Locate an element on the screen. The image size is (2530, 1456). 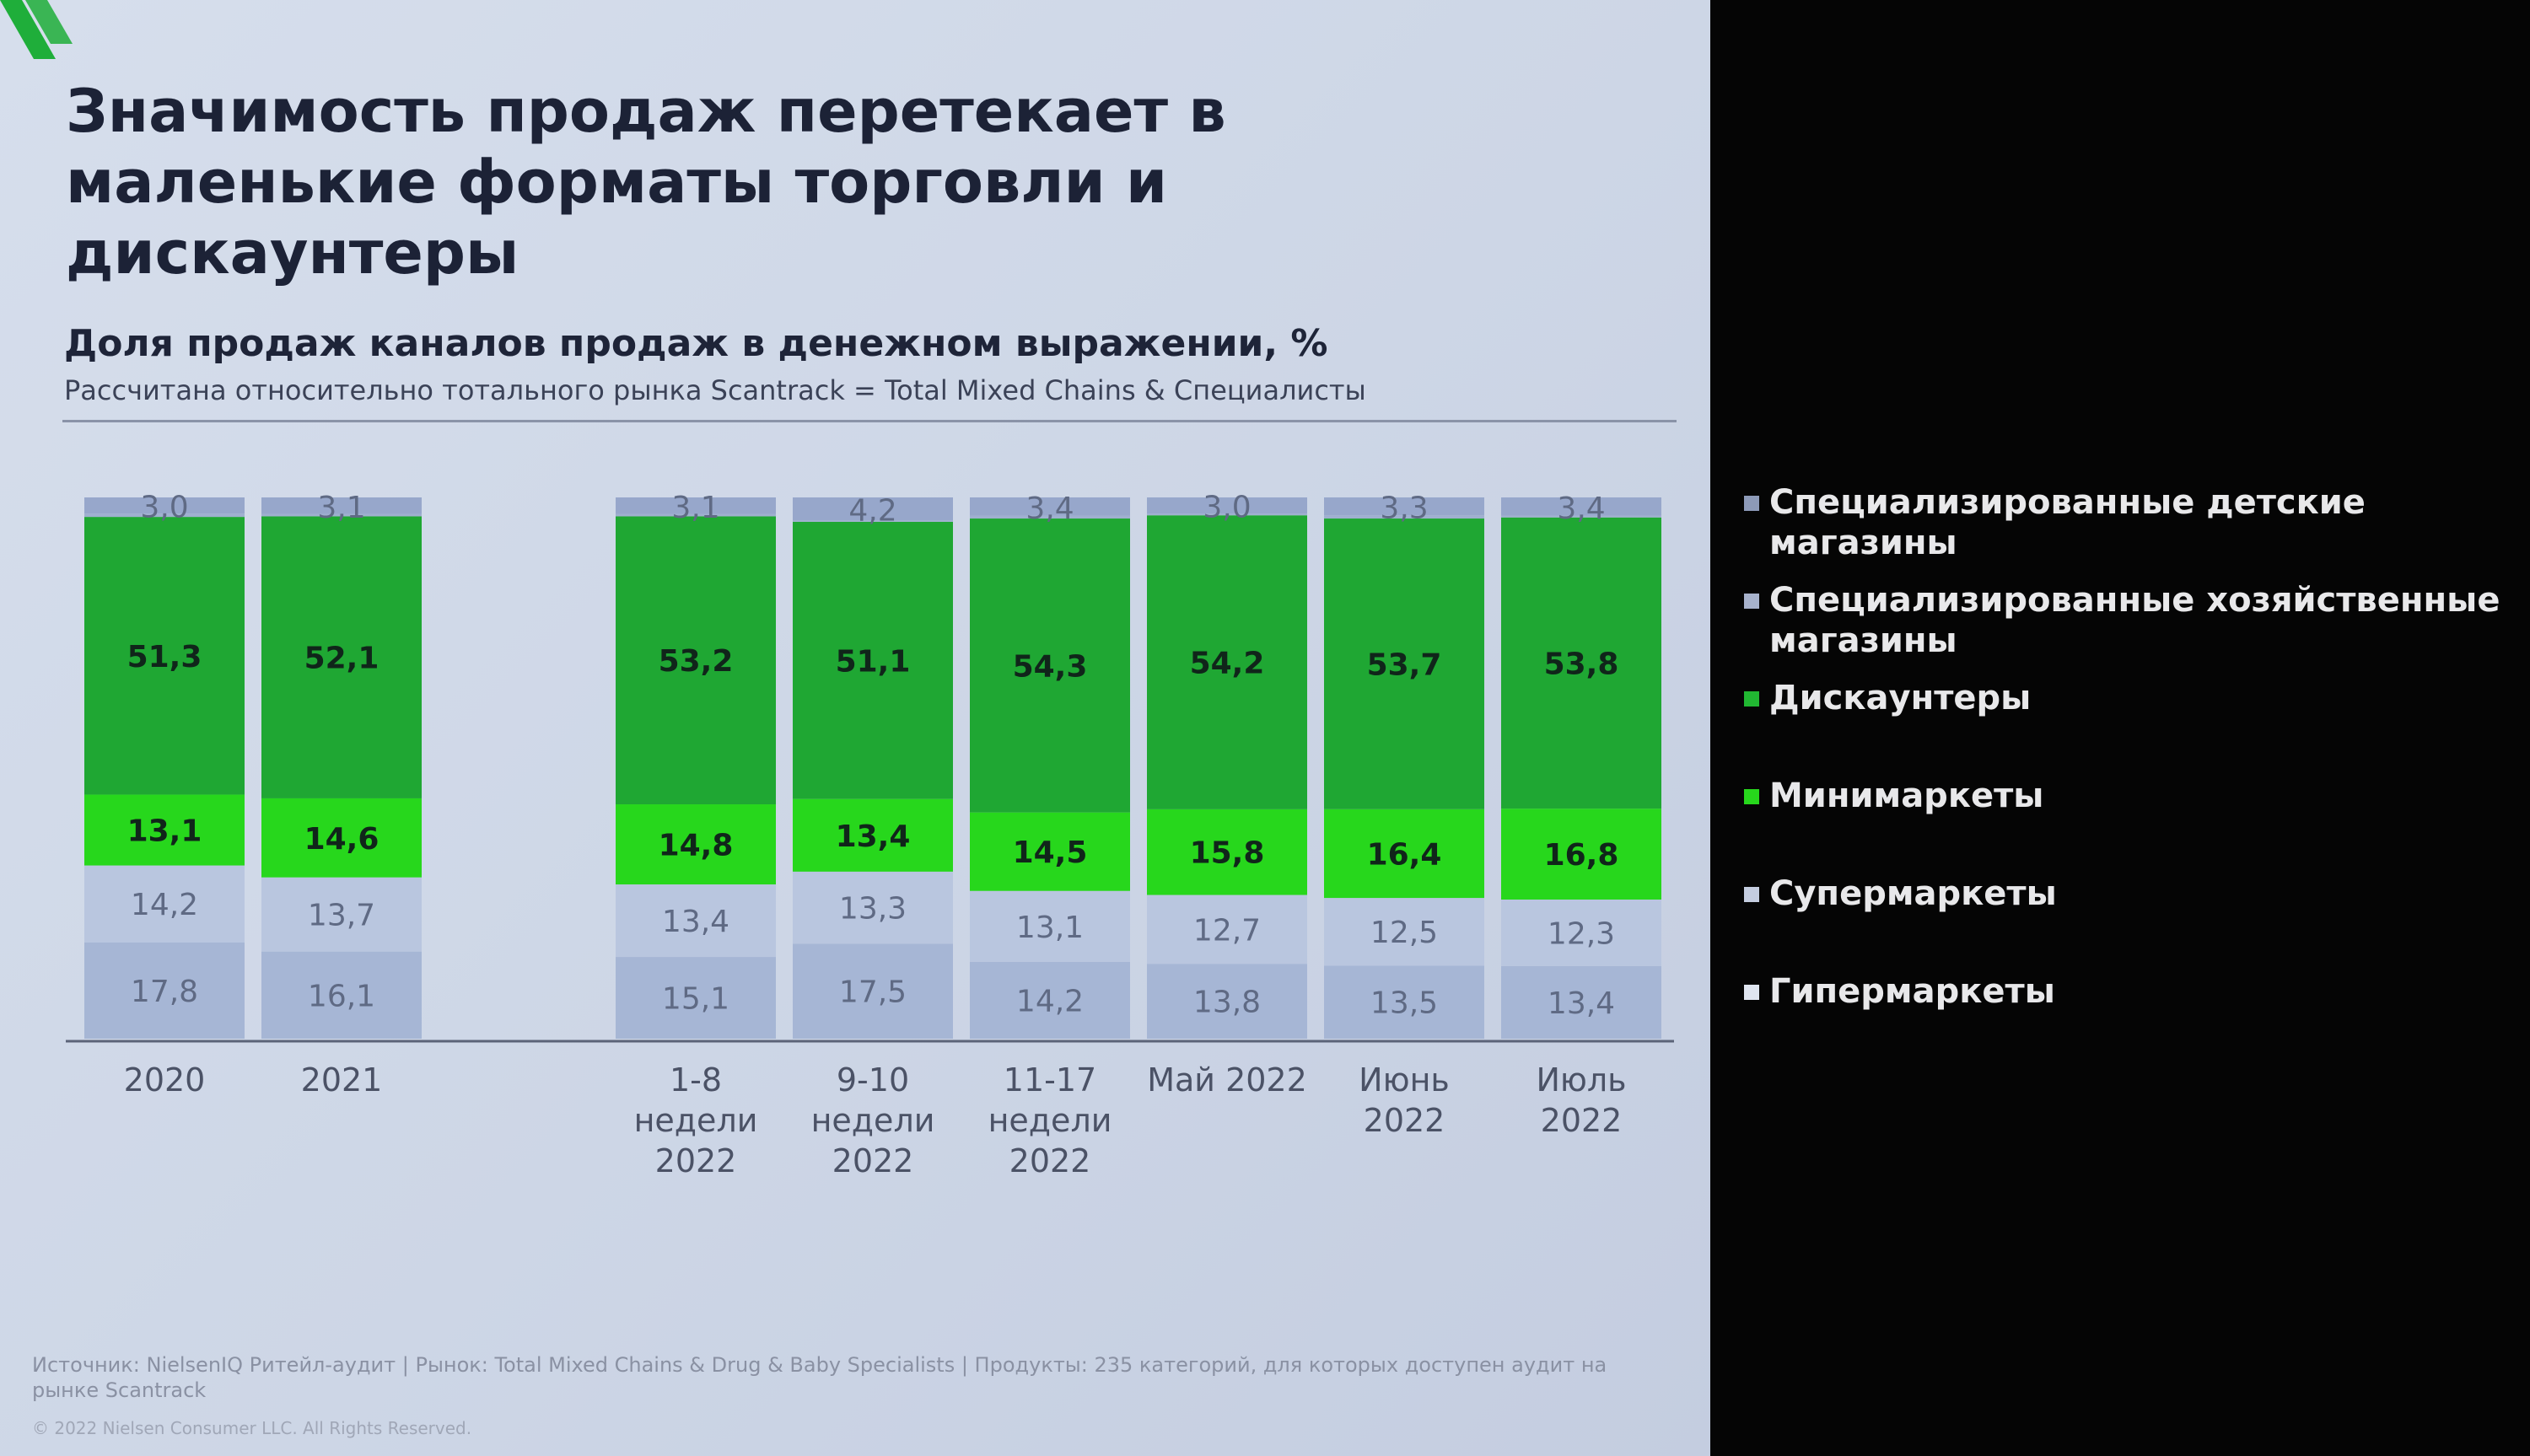
data-label: 53,2 is located at coordinates (696, 661).